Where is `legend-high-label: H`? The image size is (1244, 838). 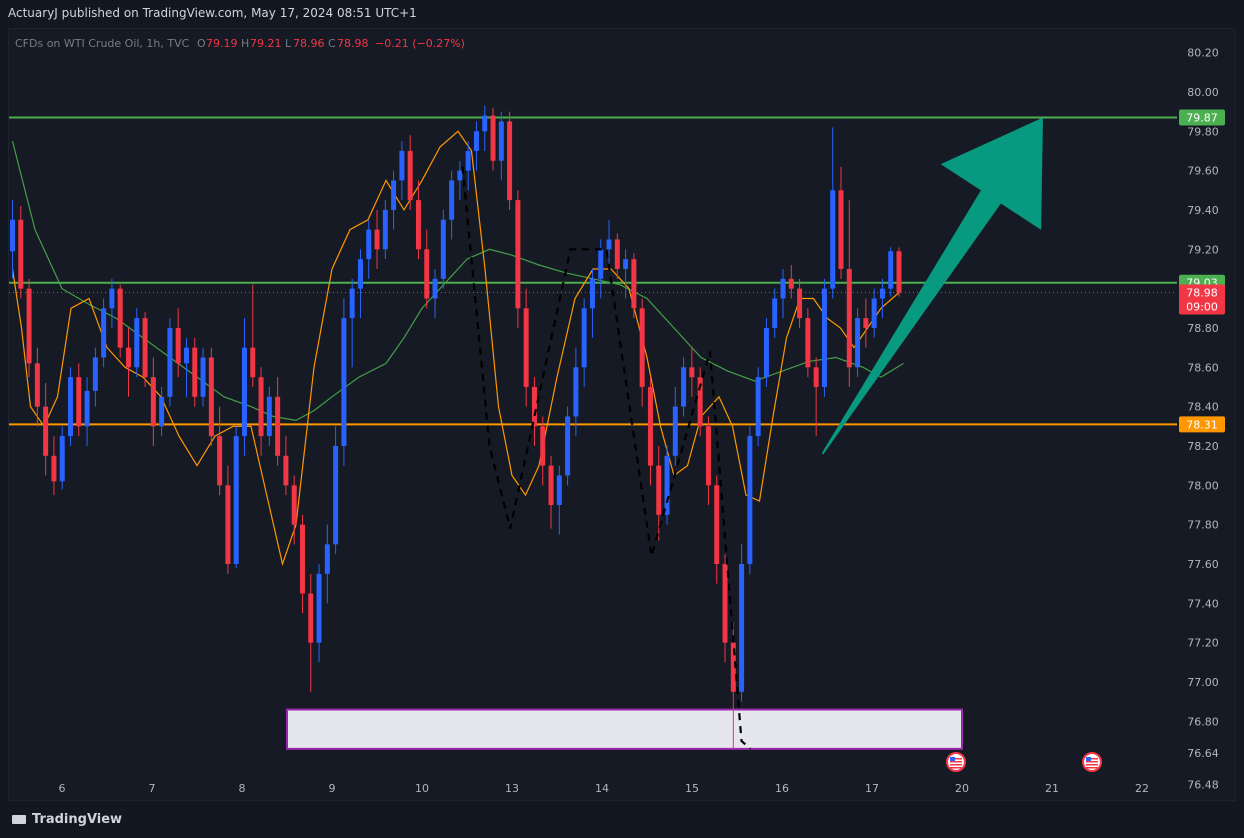
legend-high-label: H is located at coordinates (245, 43).